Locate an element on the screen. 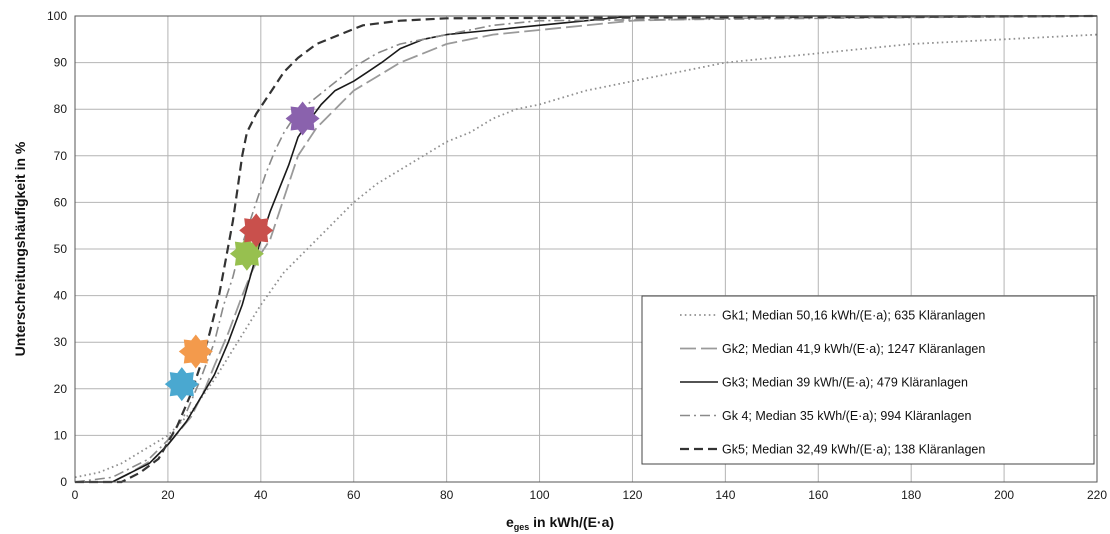  y-tick-label: 50 is located at coordinates (61, 249).